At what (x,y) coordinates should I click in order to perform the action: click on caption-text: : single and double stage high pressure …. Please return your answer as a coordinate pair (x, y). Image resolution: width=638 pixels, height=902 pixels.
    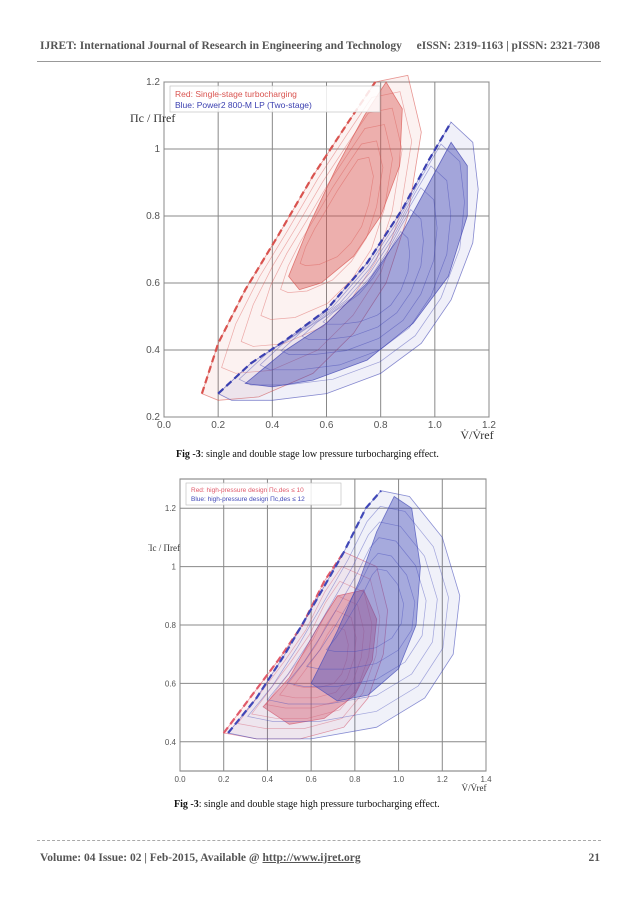
    Looking at the image, I should click on (319, 804).